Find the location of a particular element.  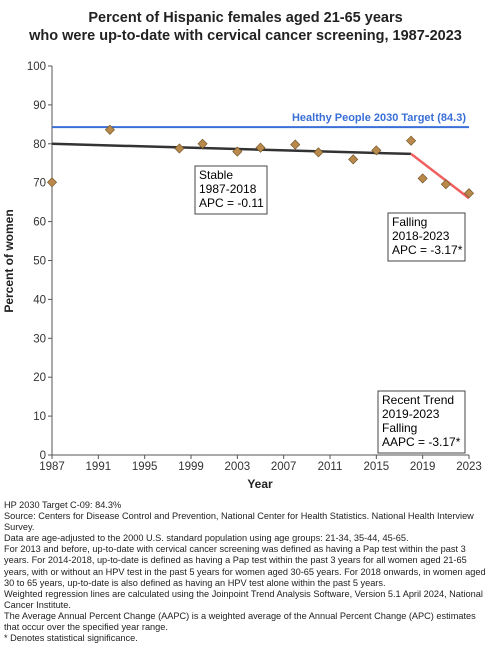

x-tick-label: 1999 is located at coordinates (191, 467).